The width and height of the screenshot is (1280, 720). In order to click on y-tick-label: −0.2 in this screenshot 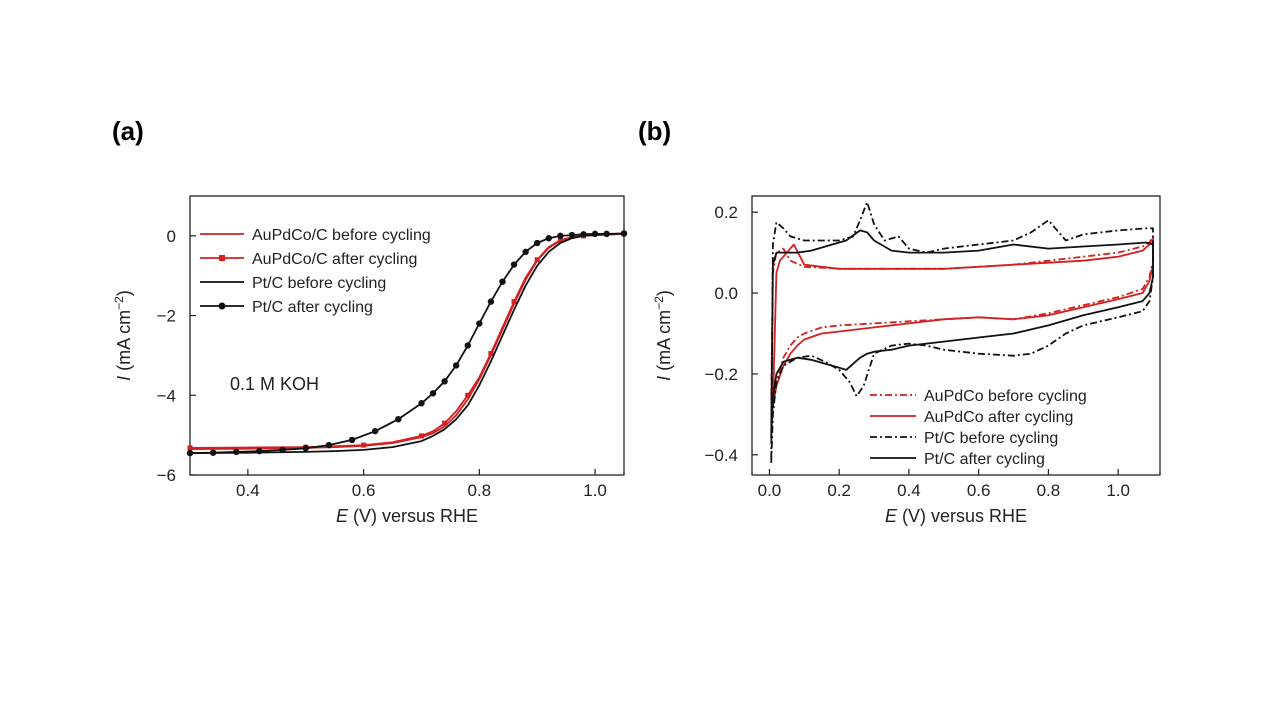, I will do `click(721, 374)`.